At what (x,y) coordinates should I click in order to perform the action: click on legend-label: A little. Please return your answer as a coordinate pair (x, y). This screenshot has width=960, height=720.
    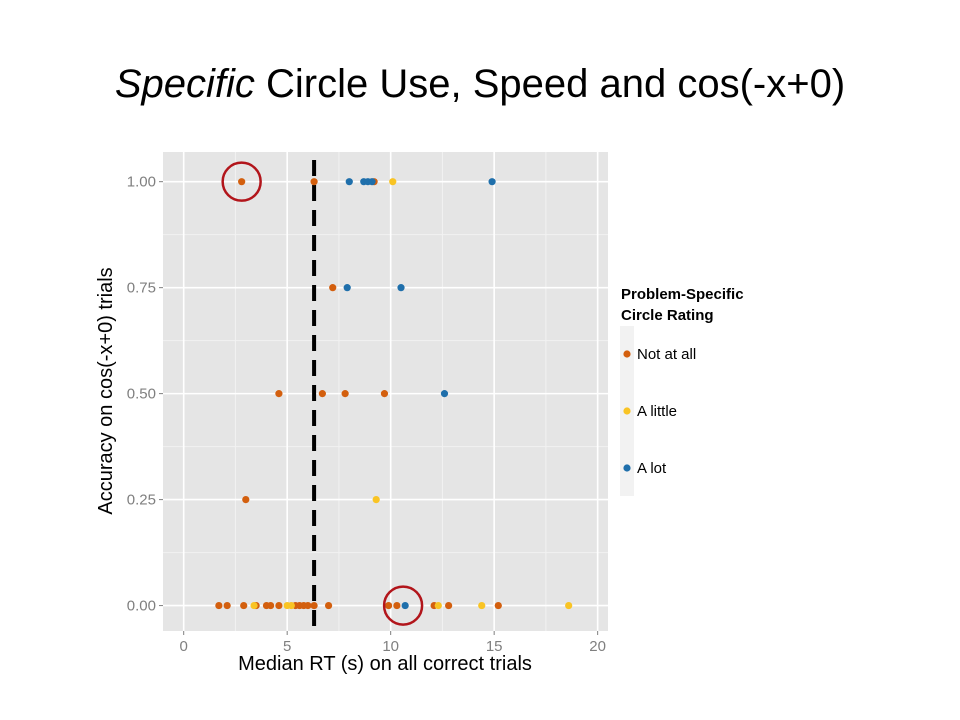
    Looking at the image, I should click on (657, 411).